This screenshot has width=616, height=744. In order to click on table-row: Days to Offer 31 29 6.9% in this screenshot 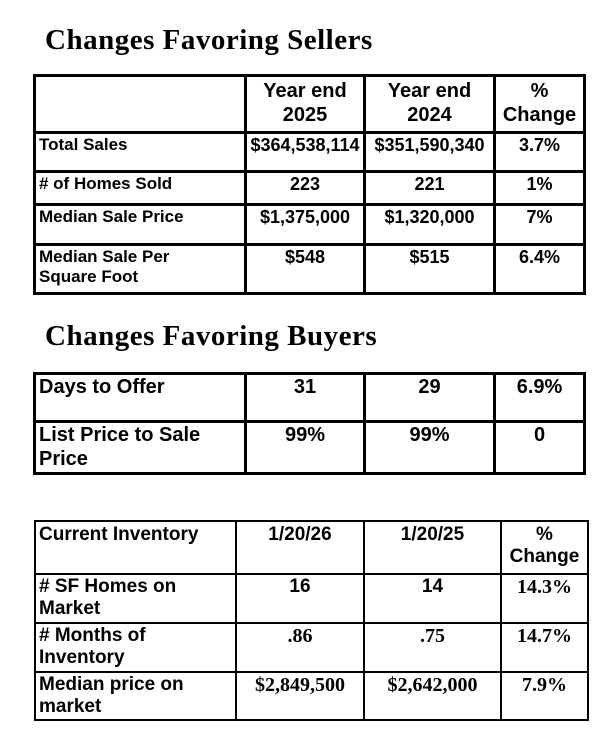, I will do `click(309, 397)`.